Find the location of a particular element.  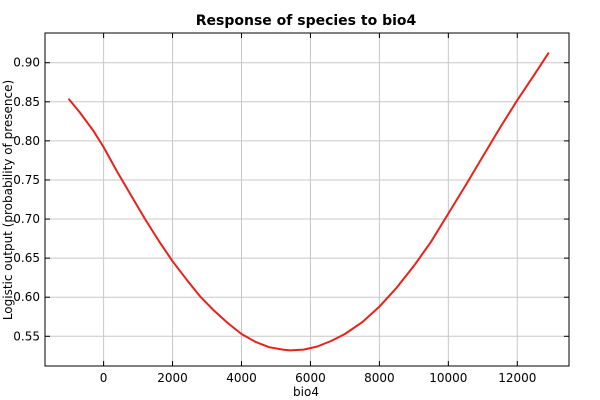

y-tick-label: 0.60 is located at coordinates (26, 297).